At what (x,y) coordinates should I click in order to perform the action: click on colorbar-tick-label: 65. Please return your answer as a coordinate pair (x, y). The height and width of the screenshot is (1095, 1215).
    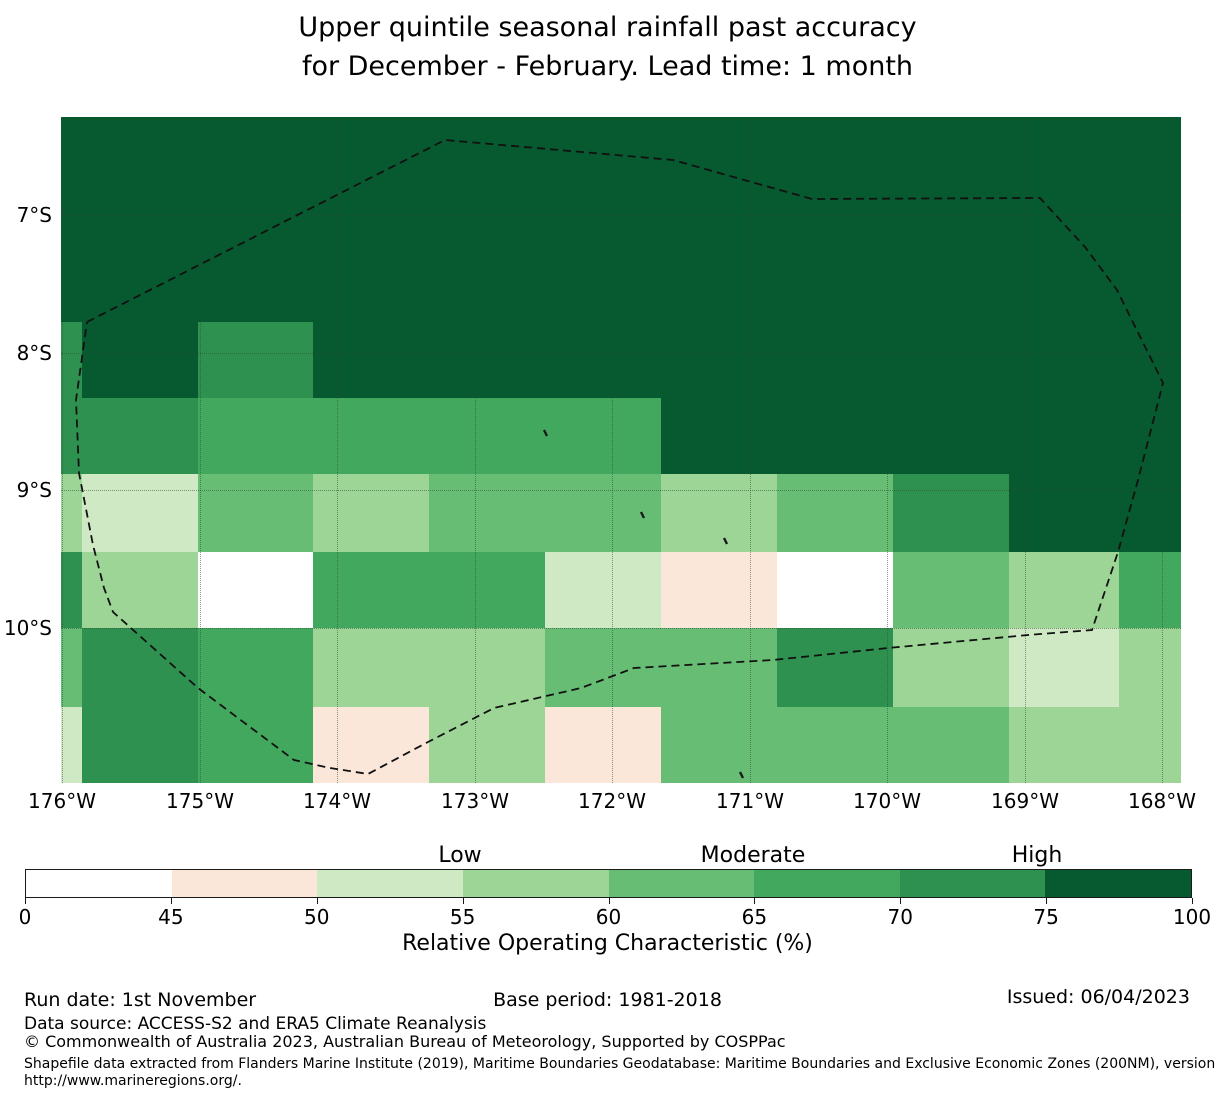
    Looking at the image, I should click on (754, 917).